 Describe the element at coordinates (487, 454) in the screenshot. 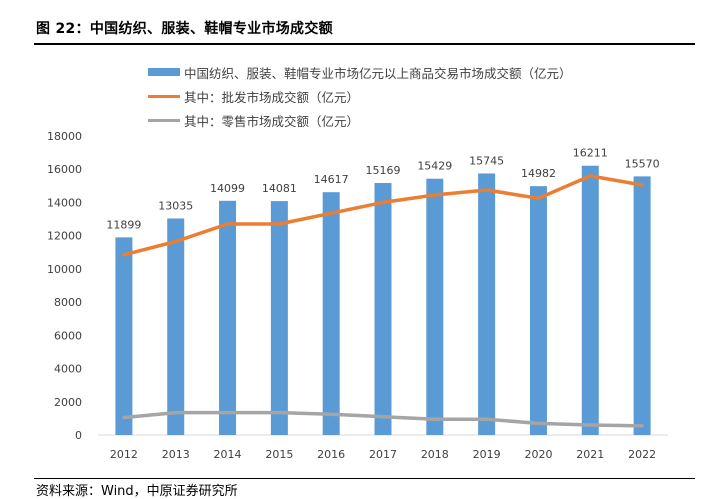

I see `x-tick-label: 2019` at that location.